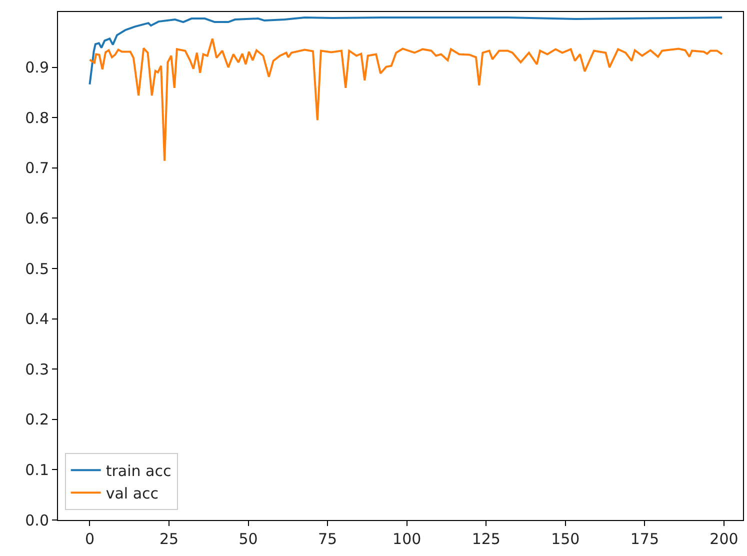  I want to click on y-tick-label: 0.2, so click(37, 419).